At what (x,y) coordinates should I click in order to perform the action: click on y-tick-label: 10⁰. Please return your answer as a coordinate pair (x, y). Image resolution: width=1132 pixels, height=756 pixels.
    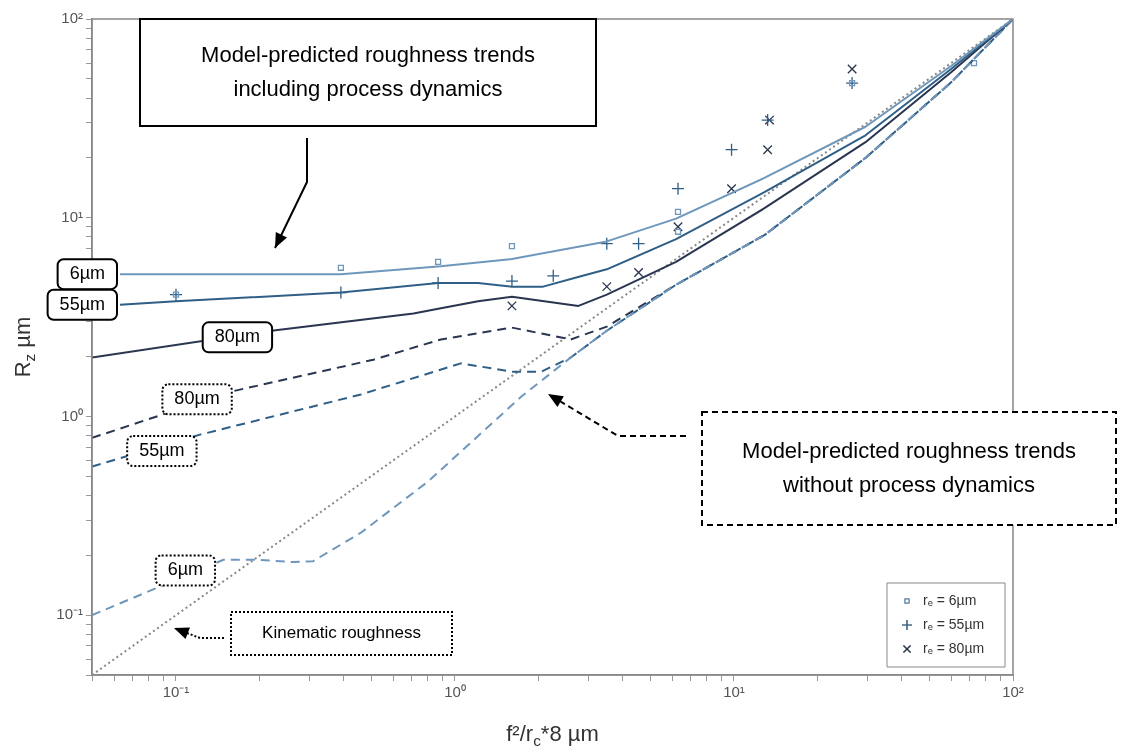
    Looking at the image, I should click on (72, 415).